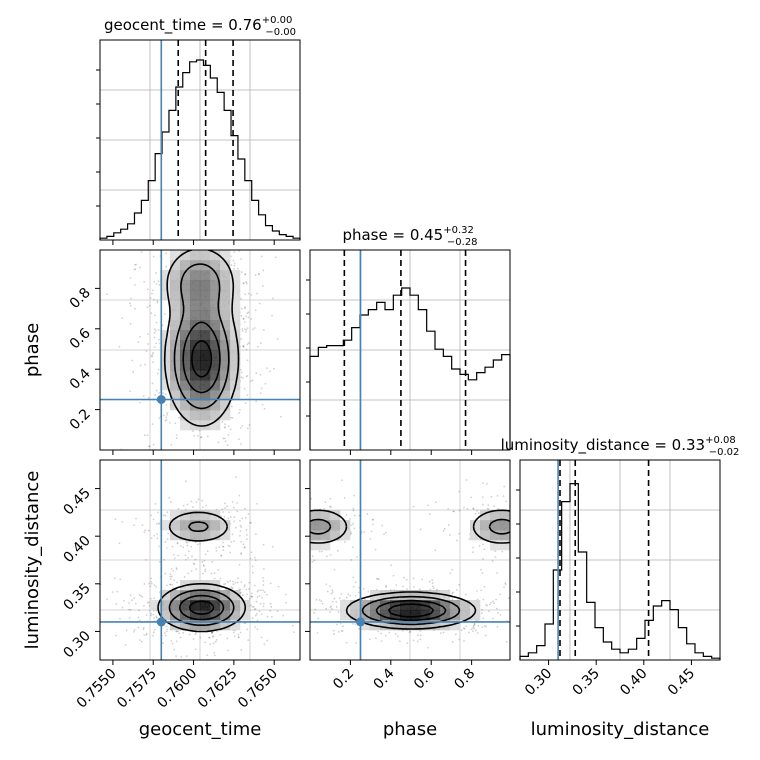 This screenshot has width=760, height=760. I want to click on x-tick-label: 0.7625, so click(218, 689).